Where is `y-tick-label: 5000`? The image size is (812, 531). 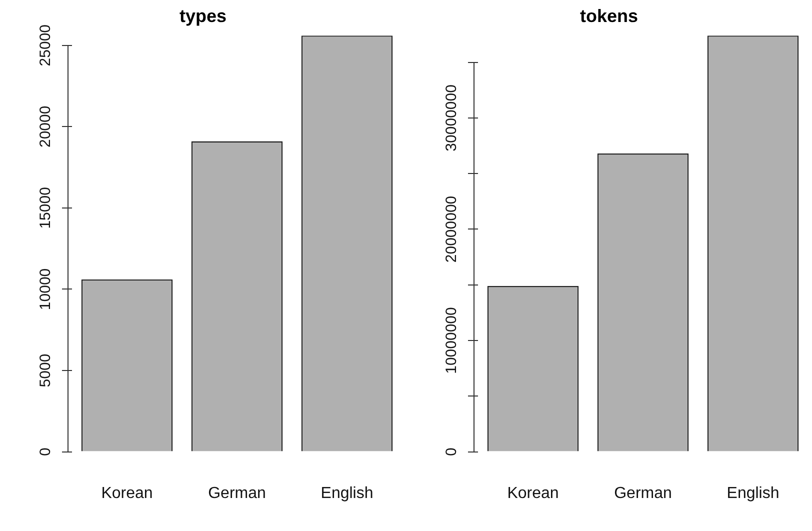 y-tick-label: 5000 is located at coordinates (45, 371).